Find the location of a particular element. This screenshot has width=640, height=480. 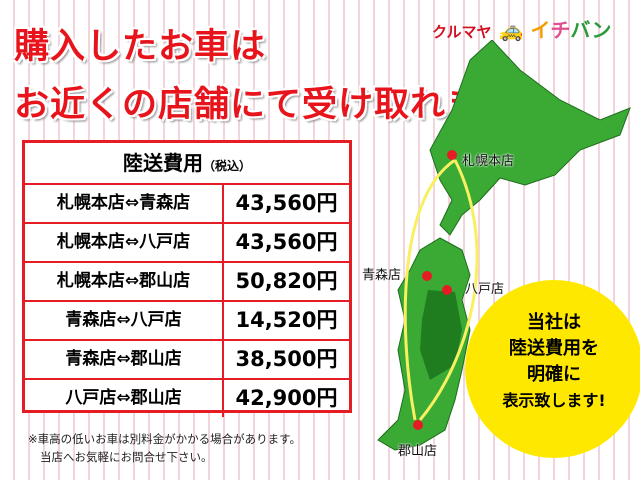

table-title: 陸送費用 is located at coordinates (162, 163).